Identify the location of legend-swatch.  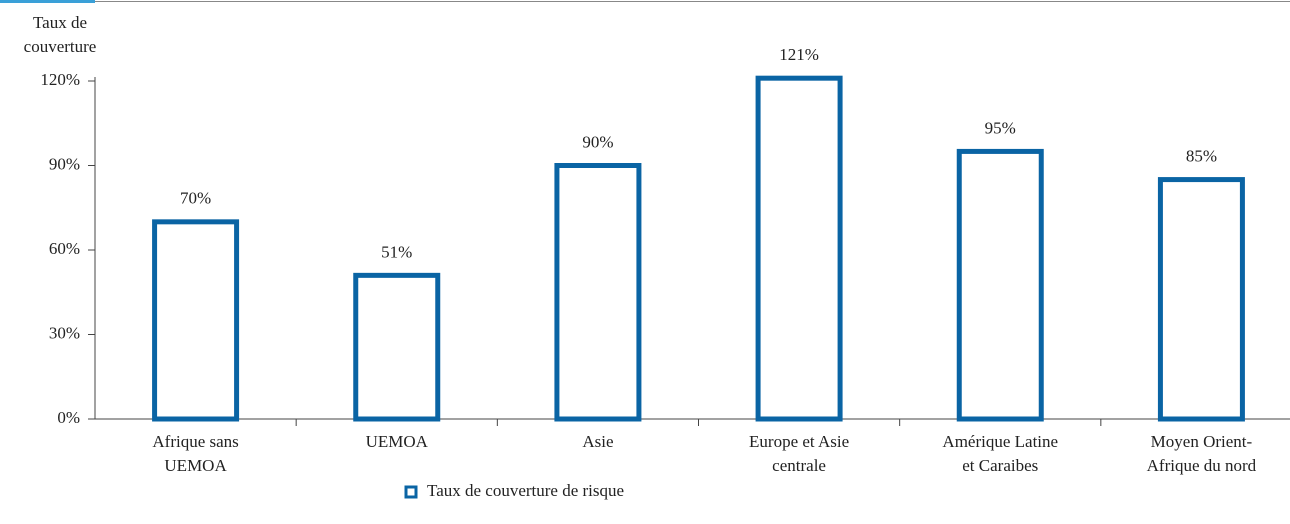
(411, 492).